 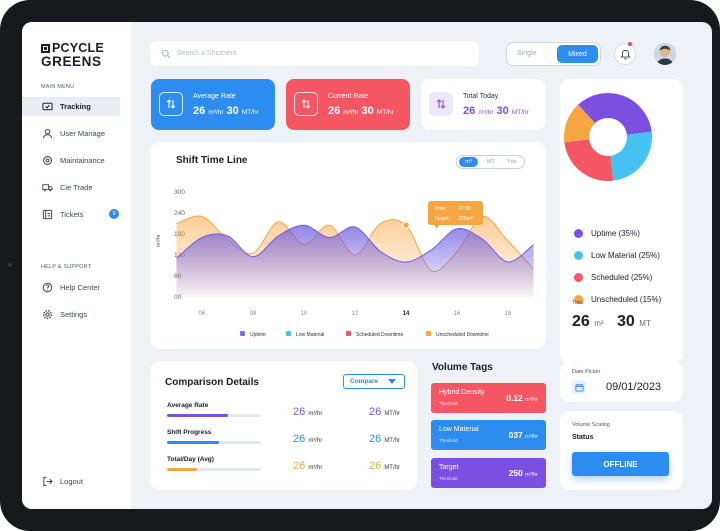 I want to click on tickets-count-badge: 9, so click(x=114, y=214).